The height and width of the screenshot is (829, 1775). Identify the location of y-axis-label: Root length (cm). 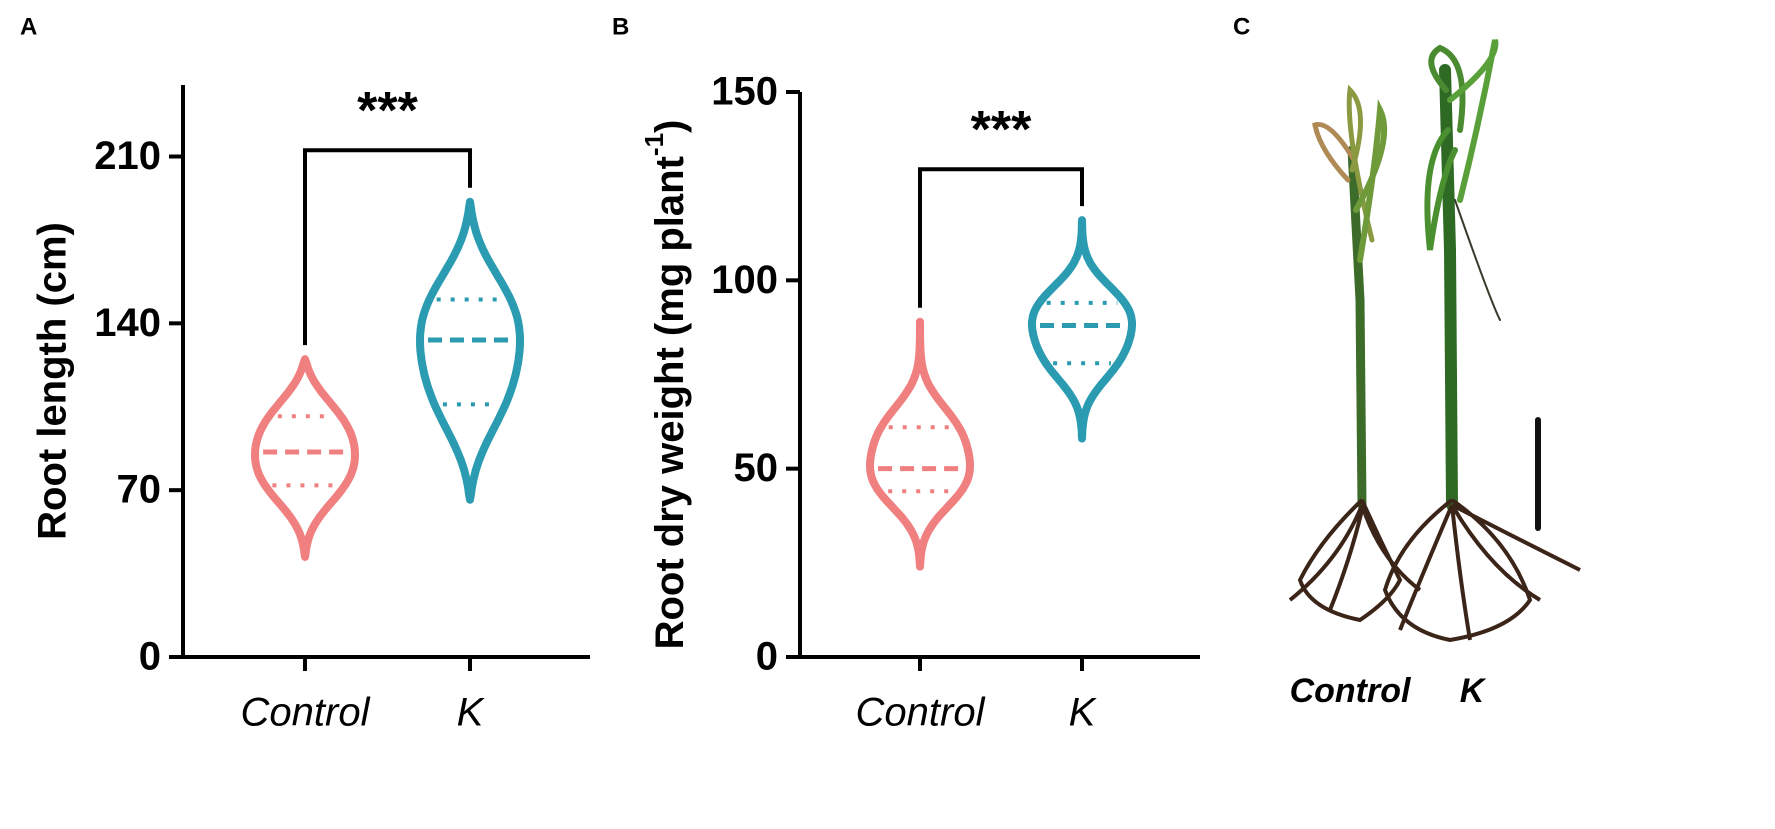
(53, 381).